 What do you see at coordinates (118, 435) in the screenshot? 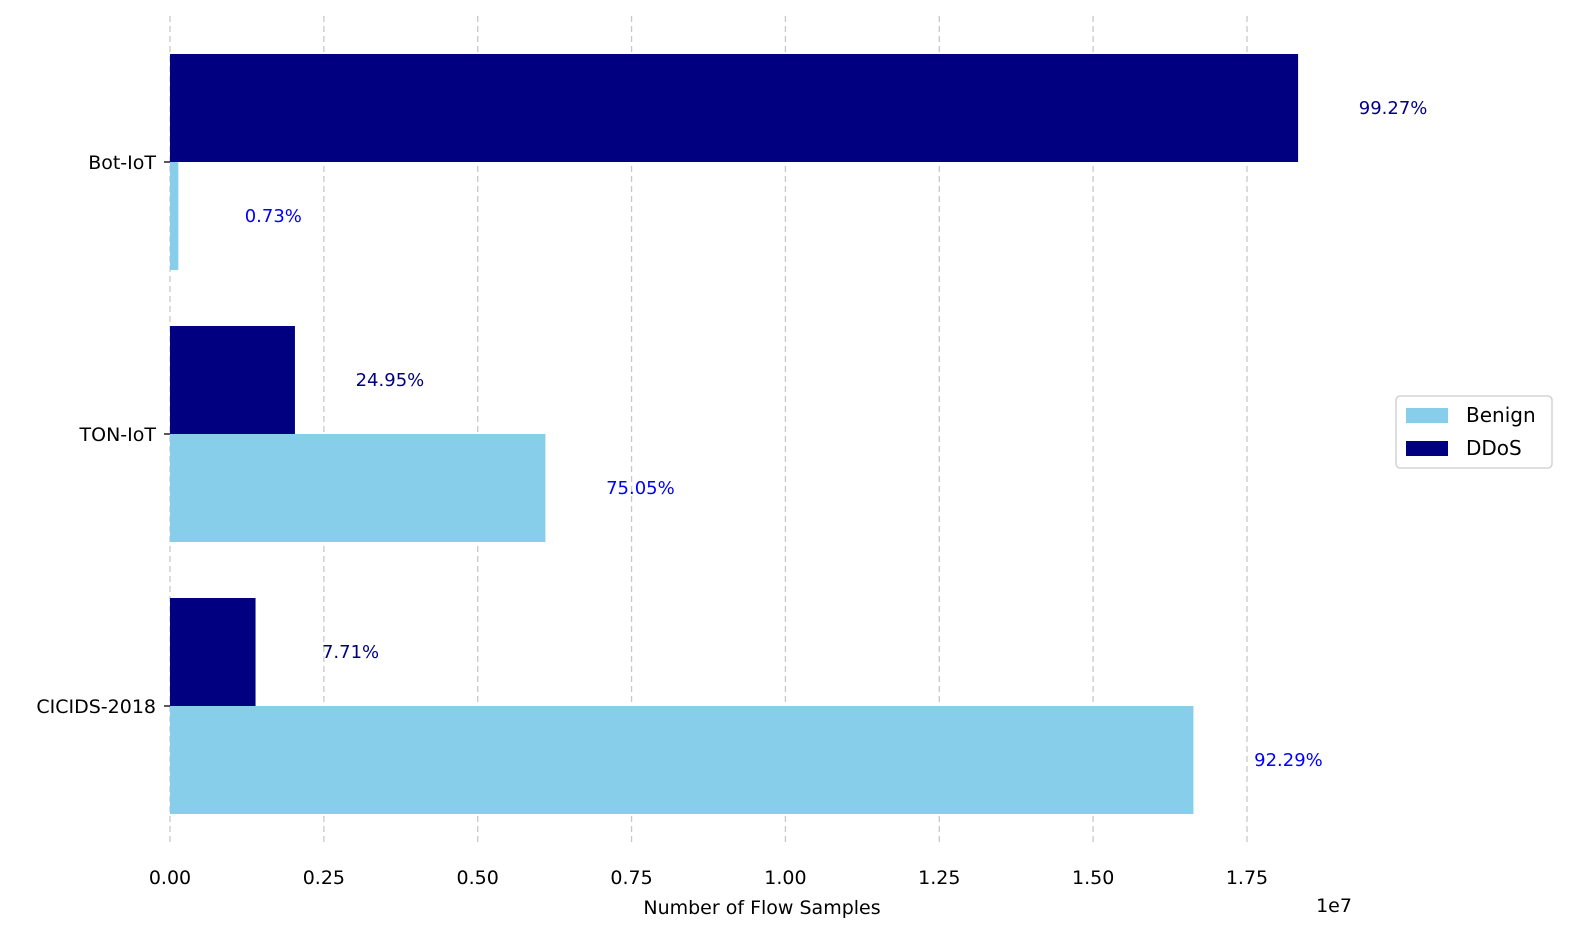
I see `y-tick-label: TON-IoT` at bounding box center [118, 435].